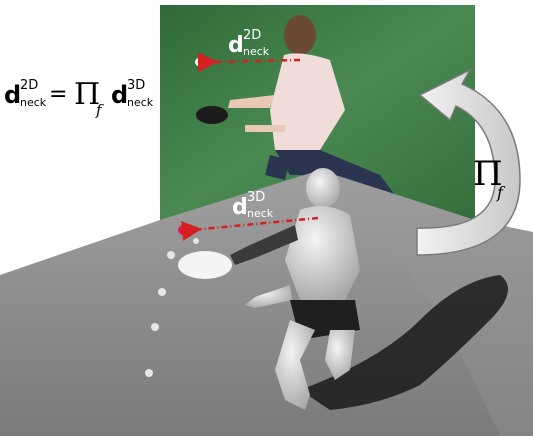  I want to click on photo-label-sub: neck, so click(256, 51).